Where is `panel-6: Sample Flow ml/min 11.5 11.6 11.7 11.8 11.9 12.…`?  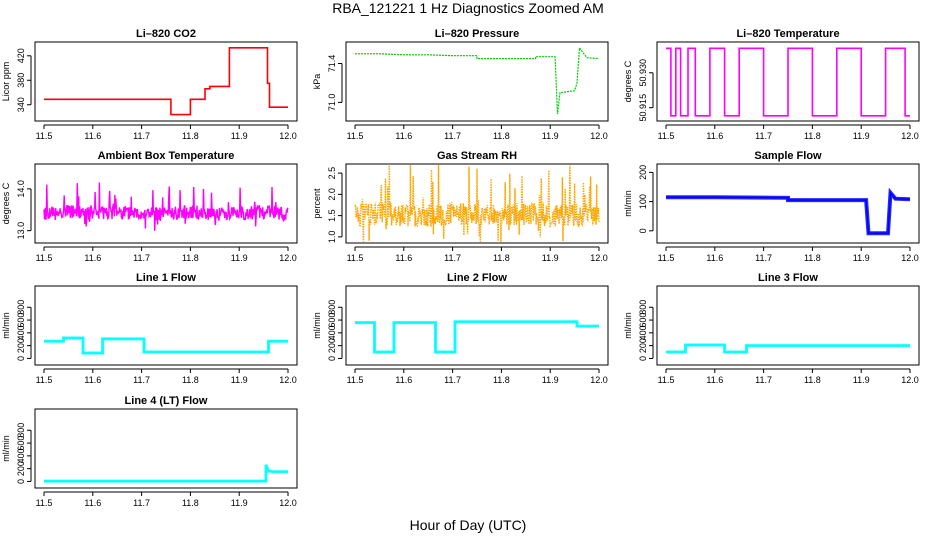 panel-6: Sample Flow ml/min 11.5 11.6 11.7 11.8 11.9 12.… is located at coordinates (771, 206).